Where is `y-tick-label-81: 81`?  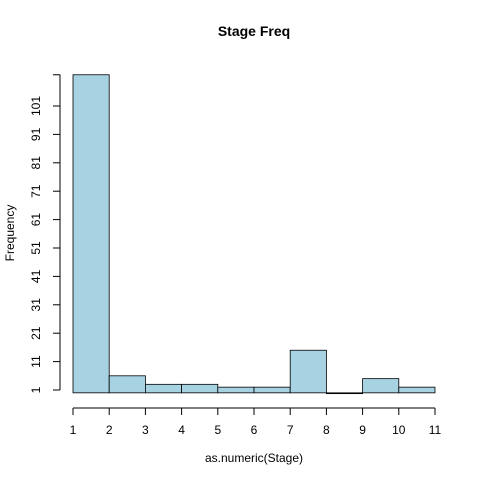 y-tick-label-81: 81 is located at coordinates (36, 163).